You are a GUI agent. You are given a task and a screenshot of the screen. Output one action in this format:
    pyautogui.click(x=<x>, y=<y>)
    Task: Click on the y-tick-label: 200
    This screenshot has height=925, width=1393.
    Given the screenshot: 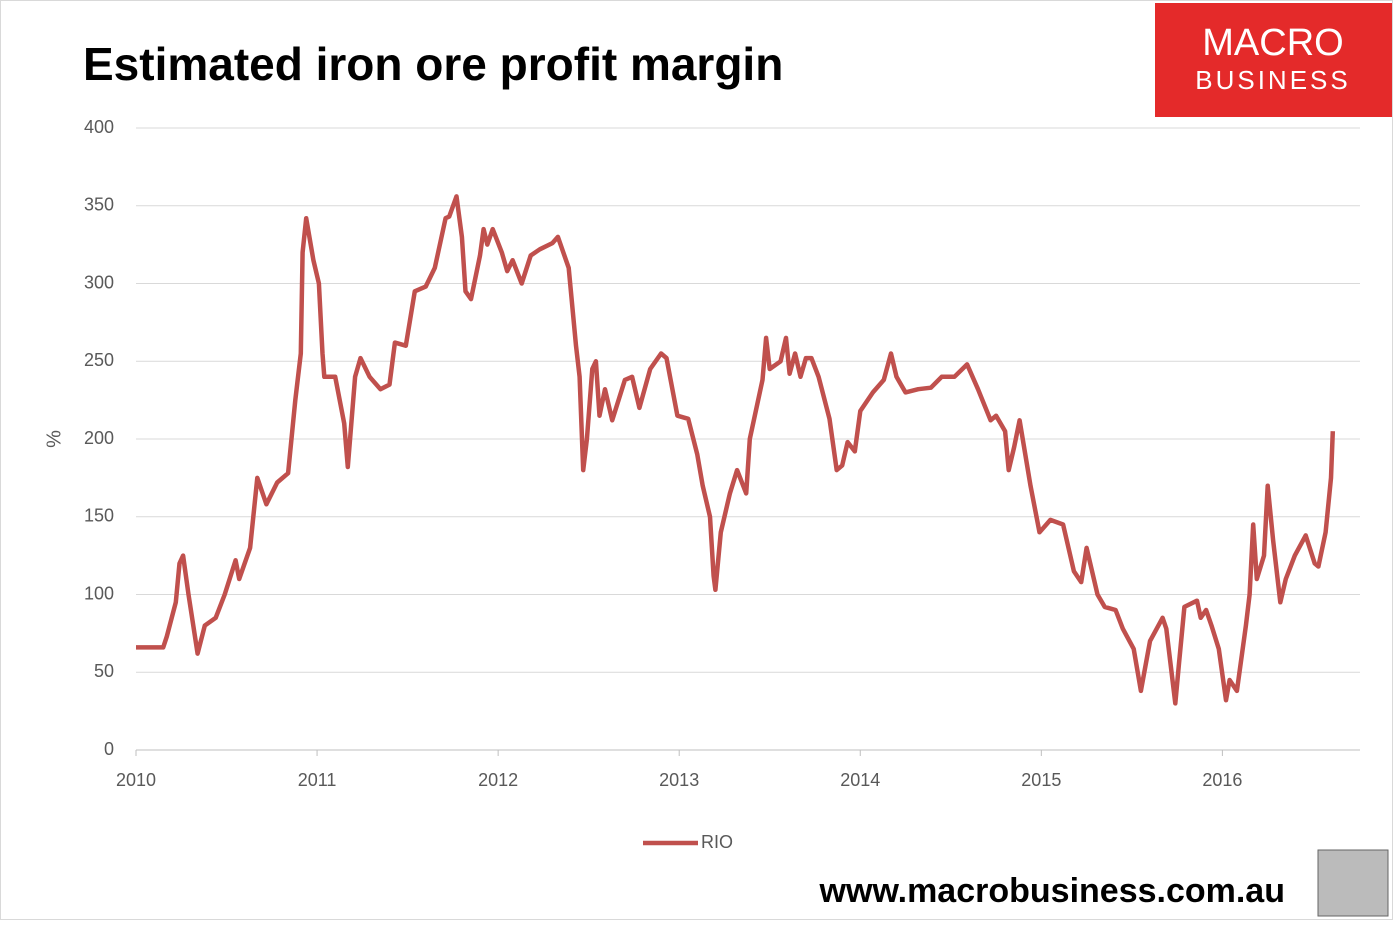 What is the action you would take?
    pyautogui.click(x=99, y=438)
    